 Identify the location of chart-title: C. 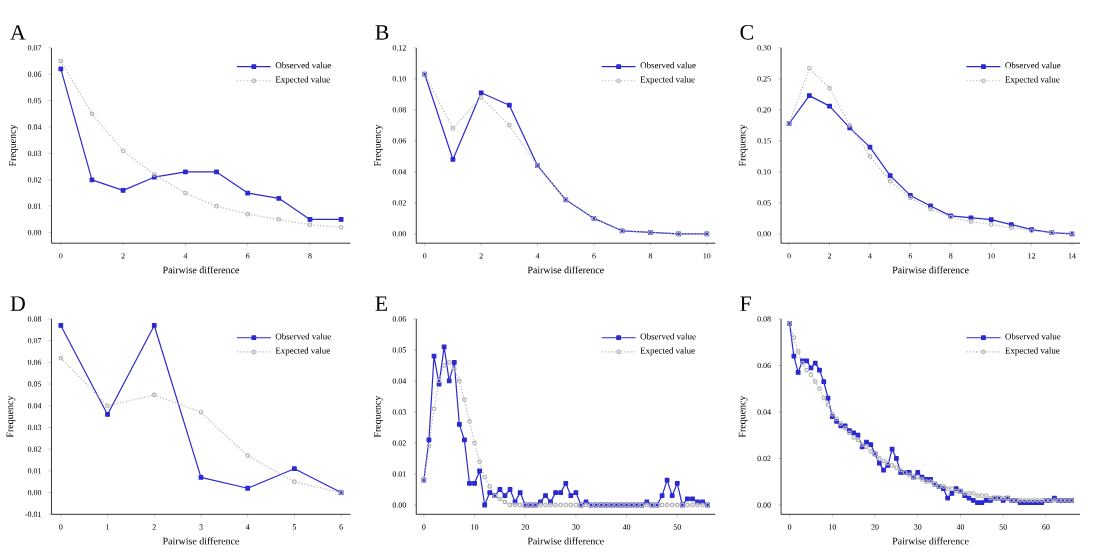
(746, 33).